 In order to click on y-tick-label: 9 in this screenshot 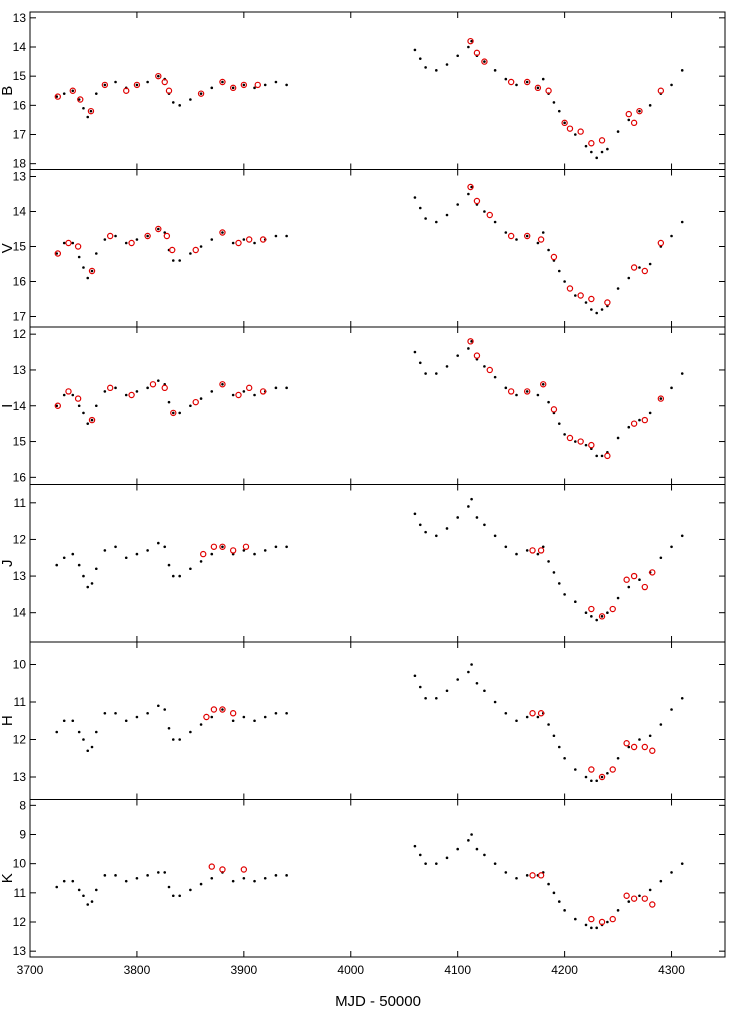, I will do `click(22, 835)`.